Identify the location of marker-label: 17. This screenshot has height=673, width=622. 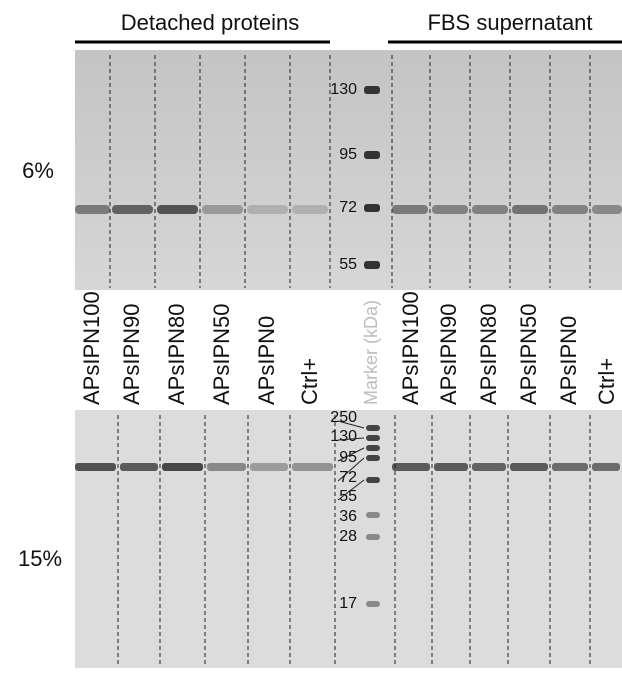
(348, 603).